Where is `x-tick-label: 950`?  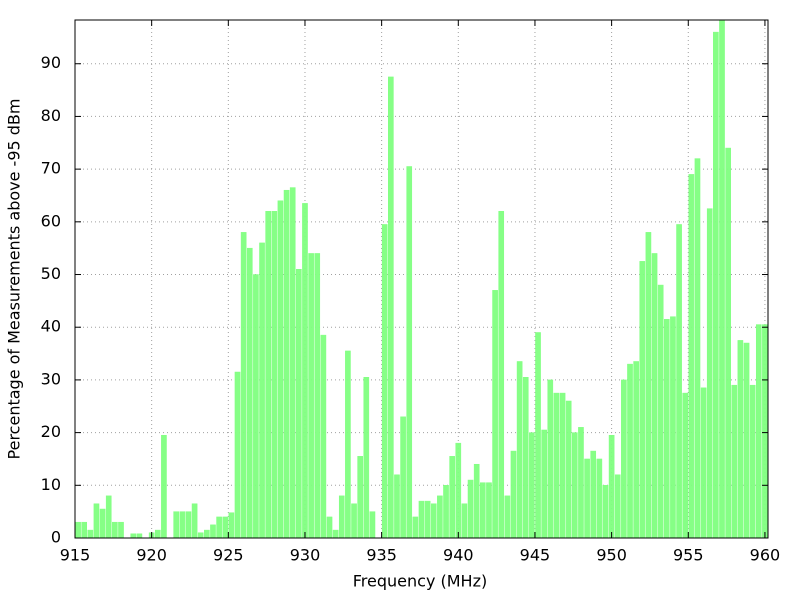 x-tick-label: 950 is located at coordinates (611, 555).